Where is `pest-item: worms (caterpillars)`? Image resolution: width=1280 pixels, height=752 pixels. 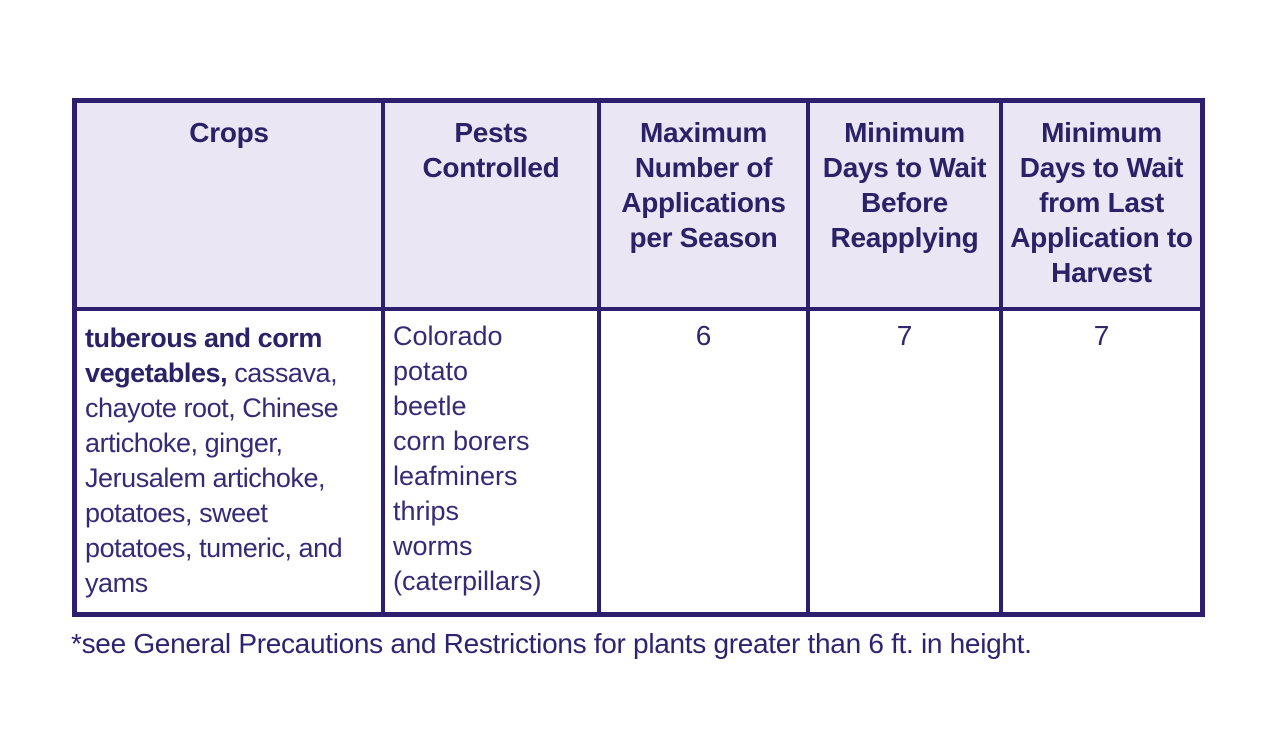 pest-item: worms (caterpillars) is located at coordinates (467, 563).